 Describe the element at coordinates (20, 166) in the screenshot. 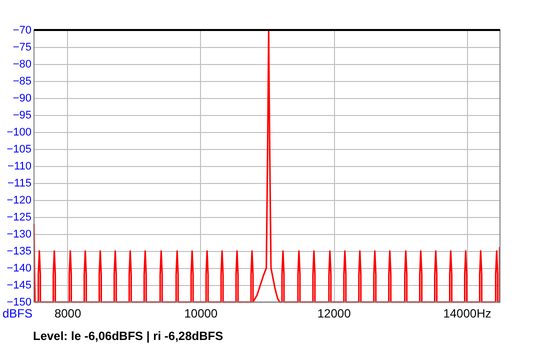

I see `y-tick-label: −110` at that location.